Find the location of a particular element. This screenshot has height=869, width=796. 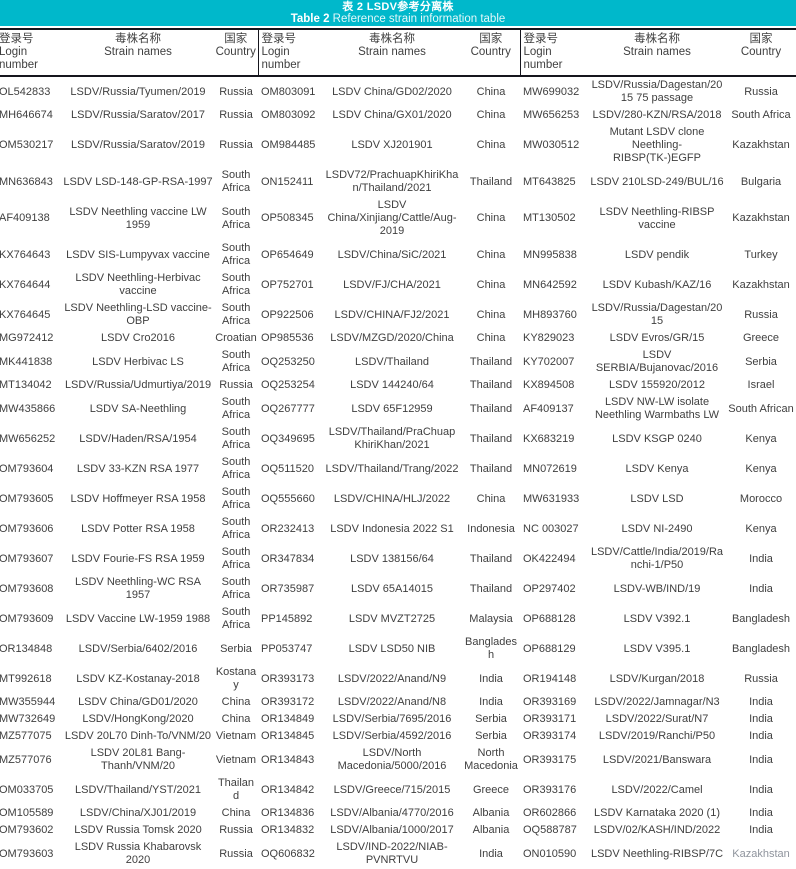

login-cell: OR134849 is located at coordinates (288, 719).